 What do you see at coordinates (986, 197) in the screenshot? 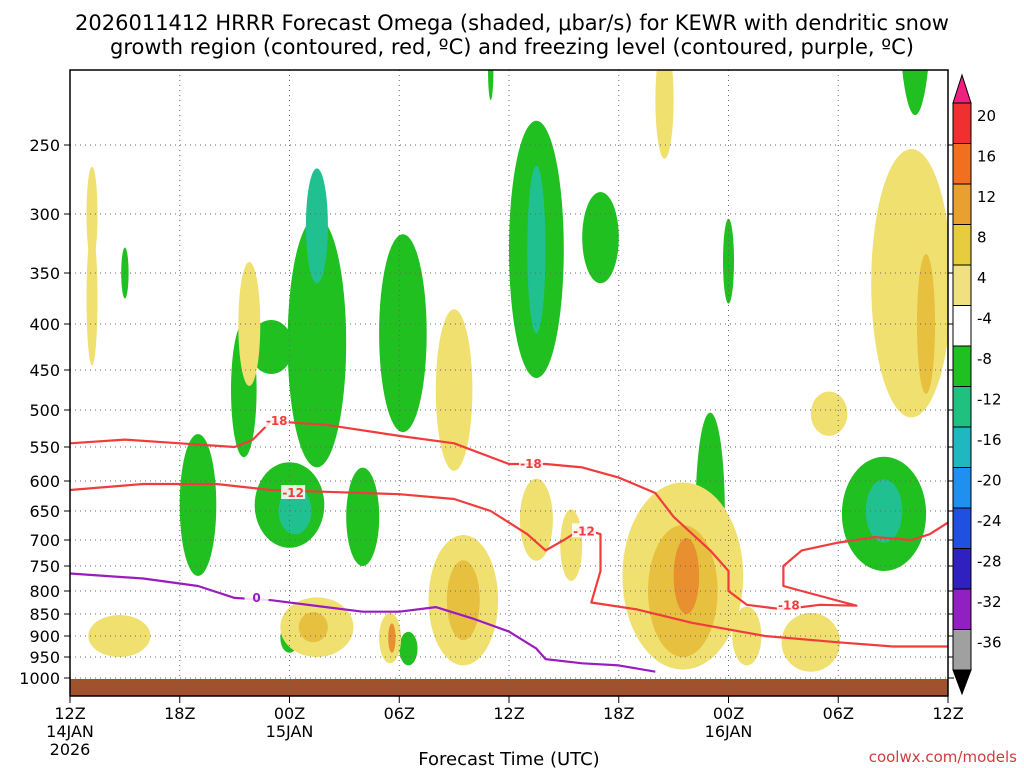
I see `colorbar-label-2: 12` at bounding box center [986, 197].